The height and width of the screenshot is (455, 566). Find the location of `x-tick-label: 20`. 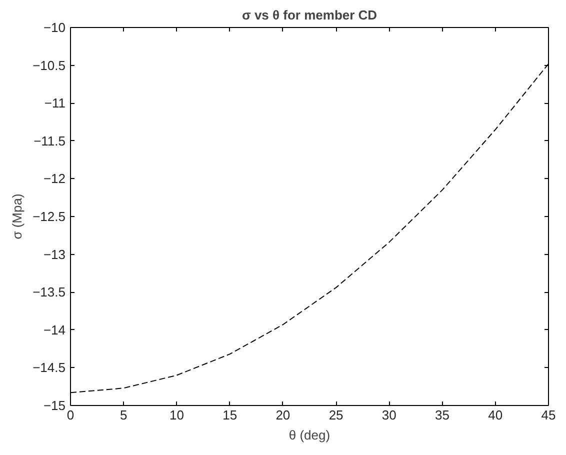

x-tick-label: 20 is located at coordinates (283, 415).